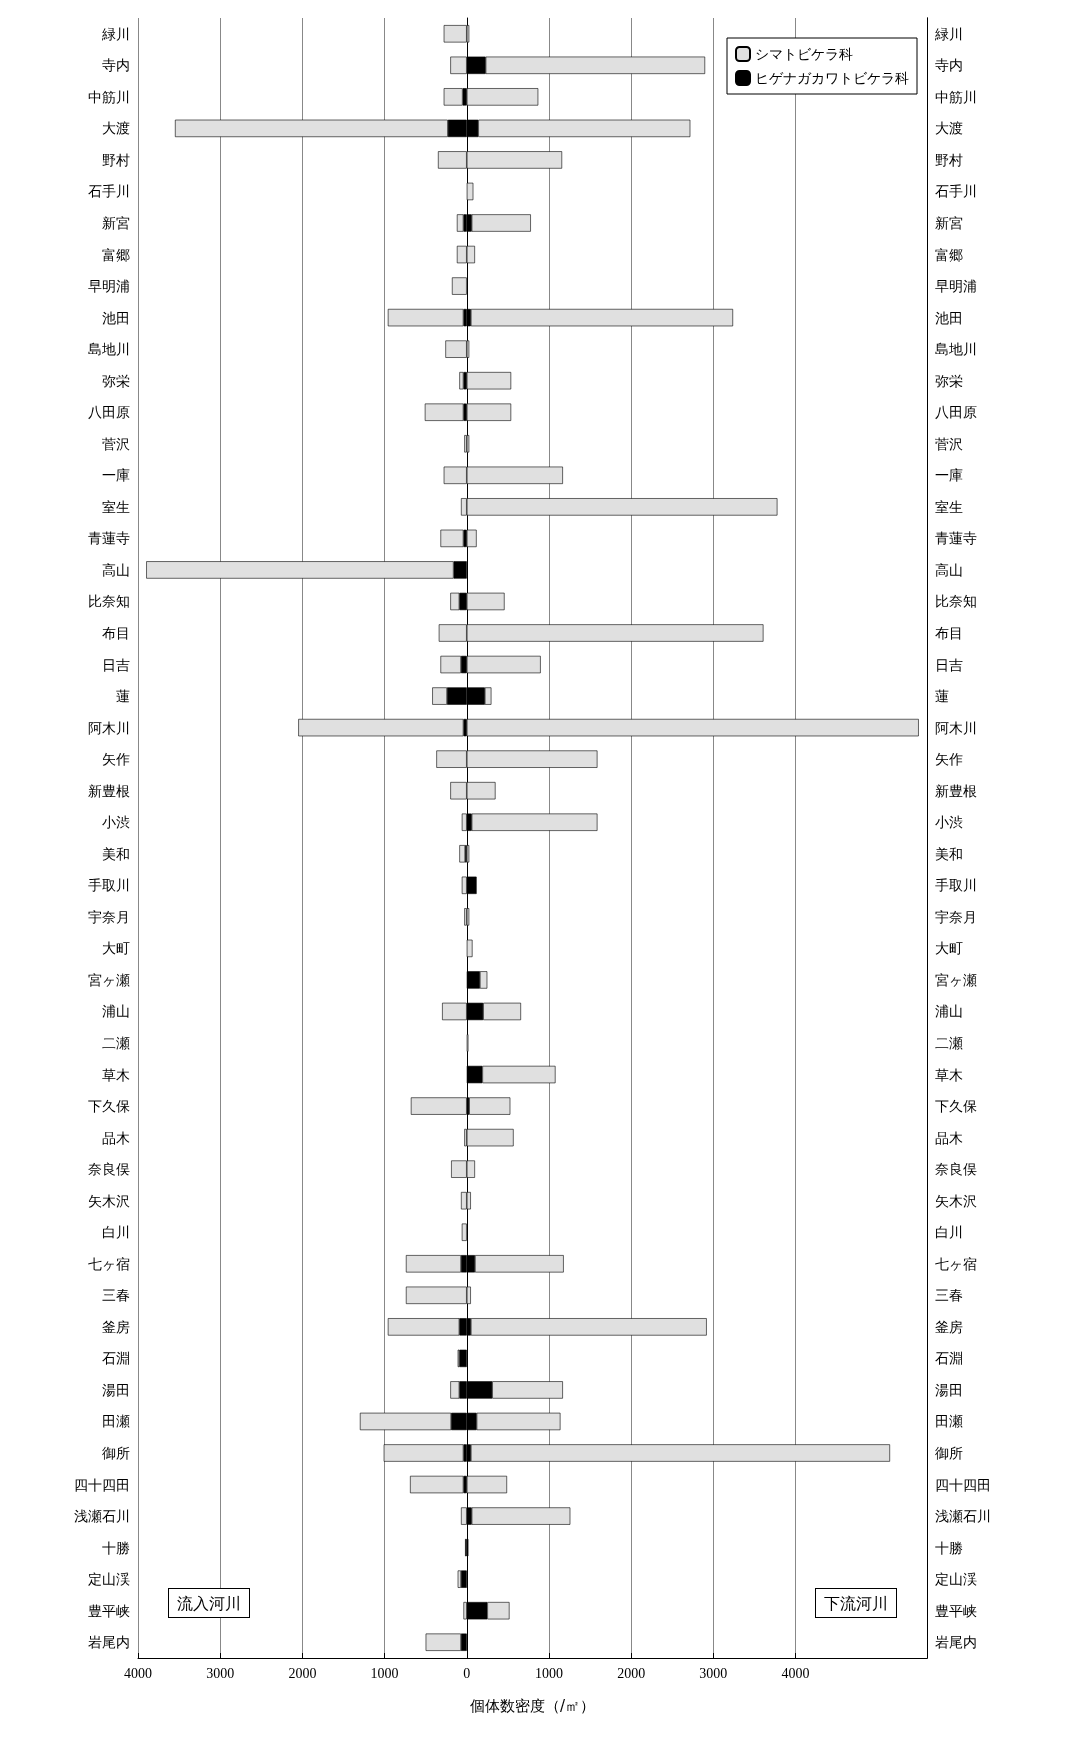 The width and height of the screenshot is (1065, 1740). What do you see at coordinates (949, 1389) in the screenshot?
I see `y-tick-label: 湯田` at bounding box center [949, 1389].